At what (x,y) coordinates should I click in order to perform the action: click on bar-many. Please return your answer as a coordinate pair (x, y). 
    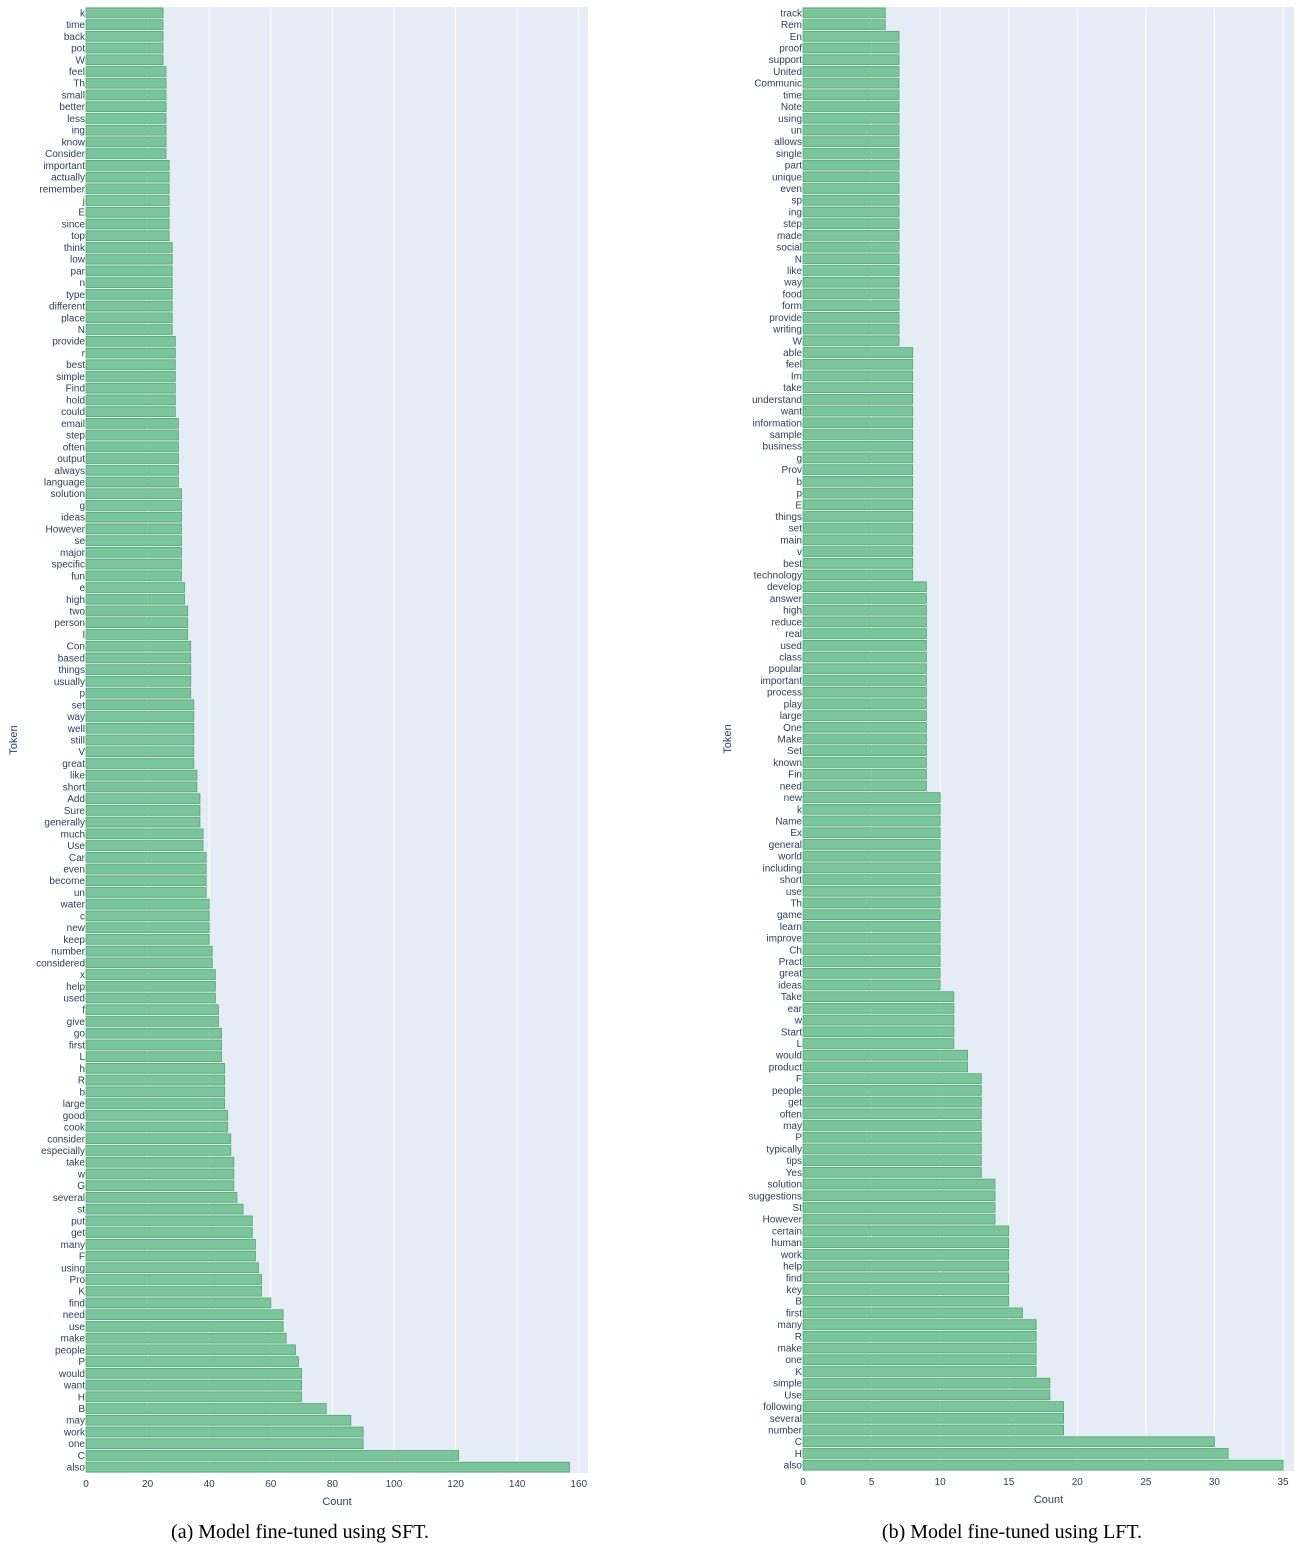
    Looking at the image, I should click on (919, 1324).